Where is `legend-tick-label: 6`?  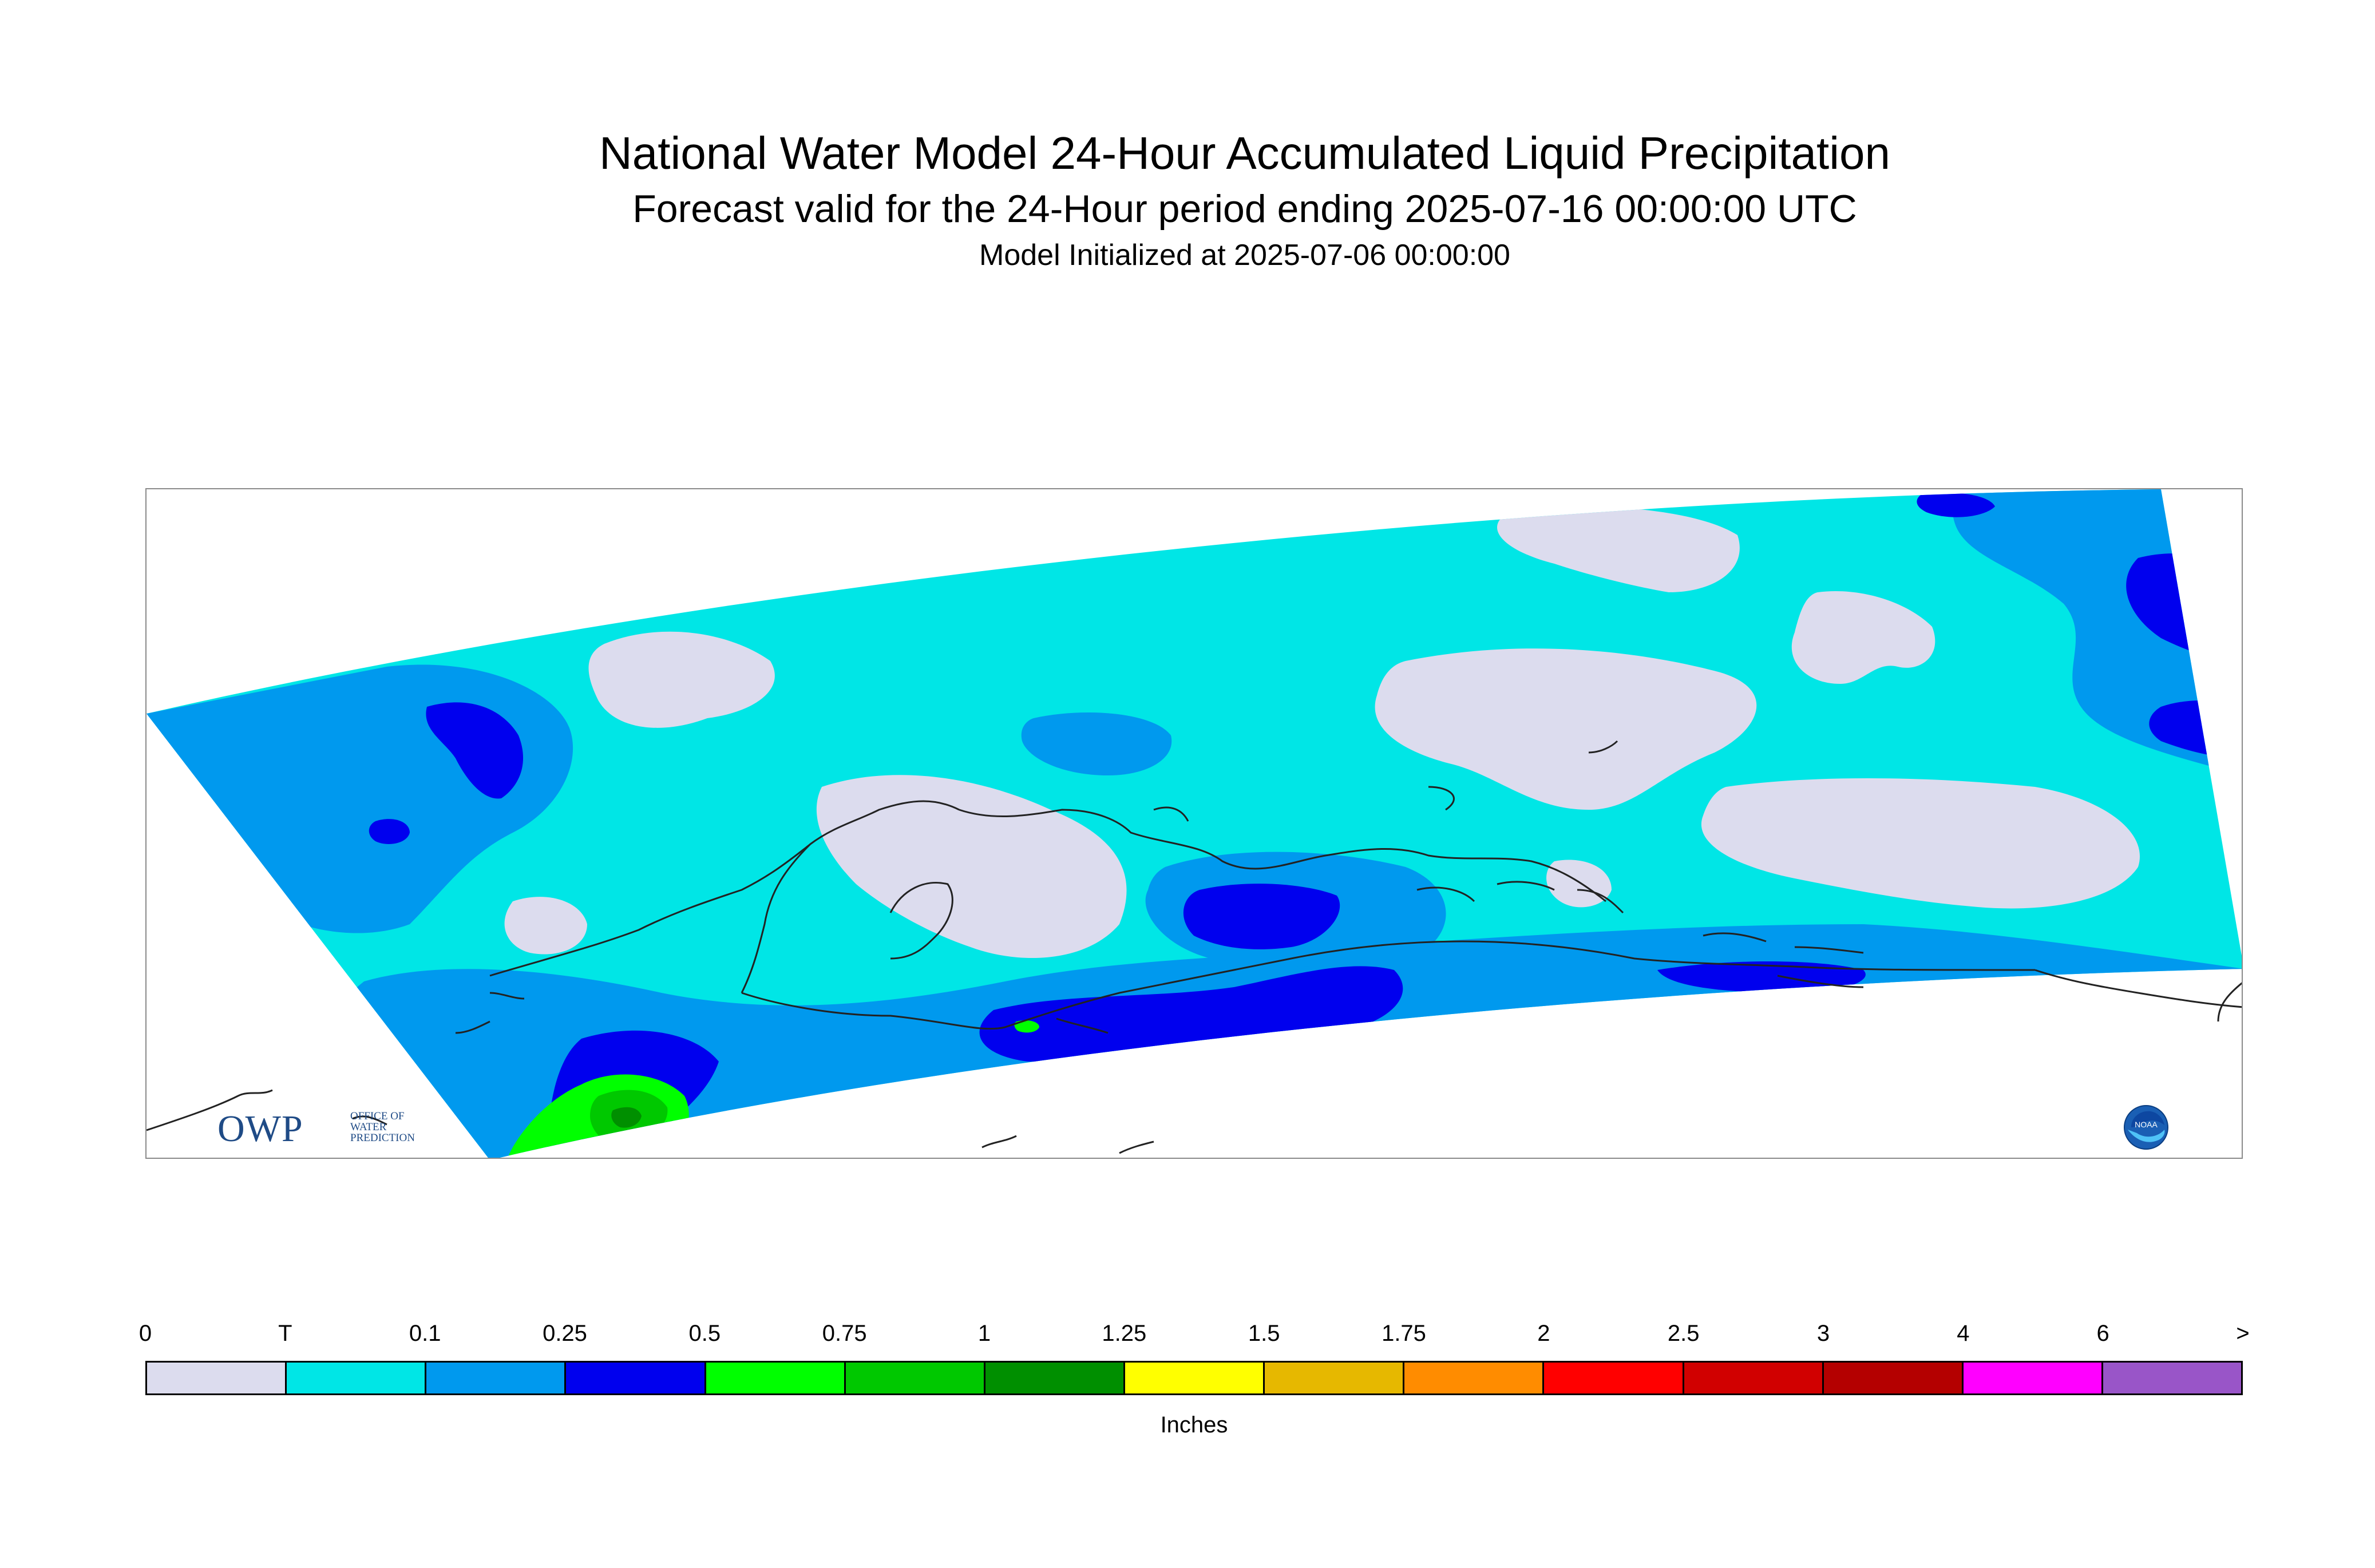
legend-tick-label: 6 is located at coordinates (2102, 1333).